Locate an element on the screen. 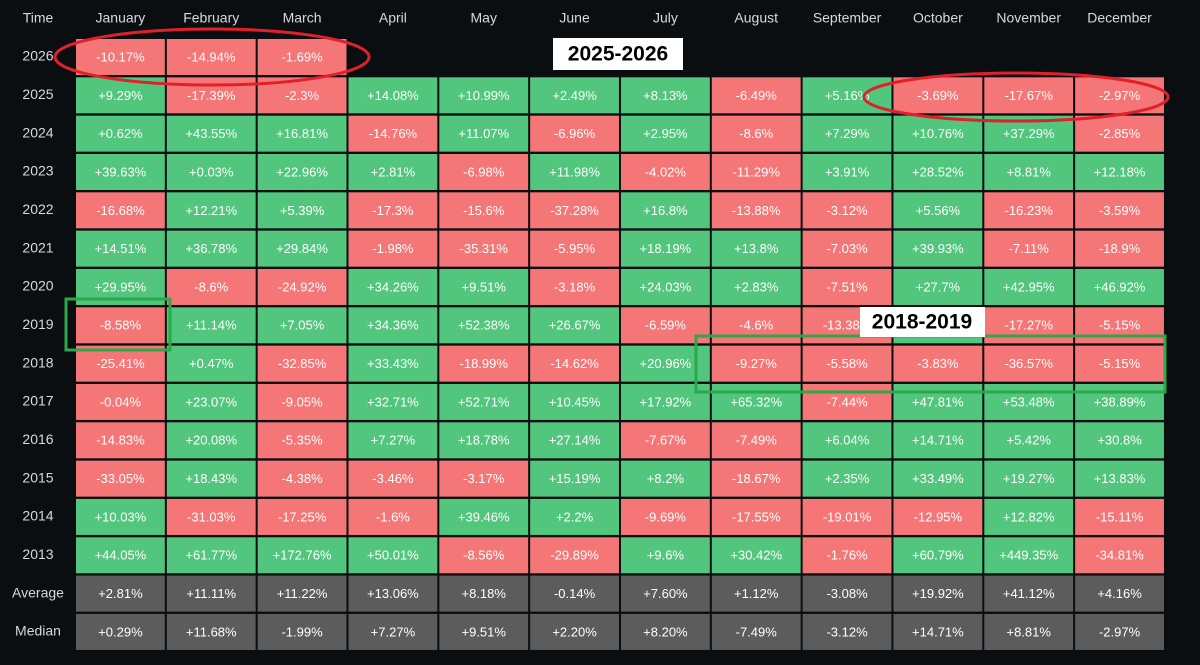 This screenshot has width=1200, height=665. annotation-label: 2018-2019 is located at coordinates (922, 322).